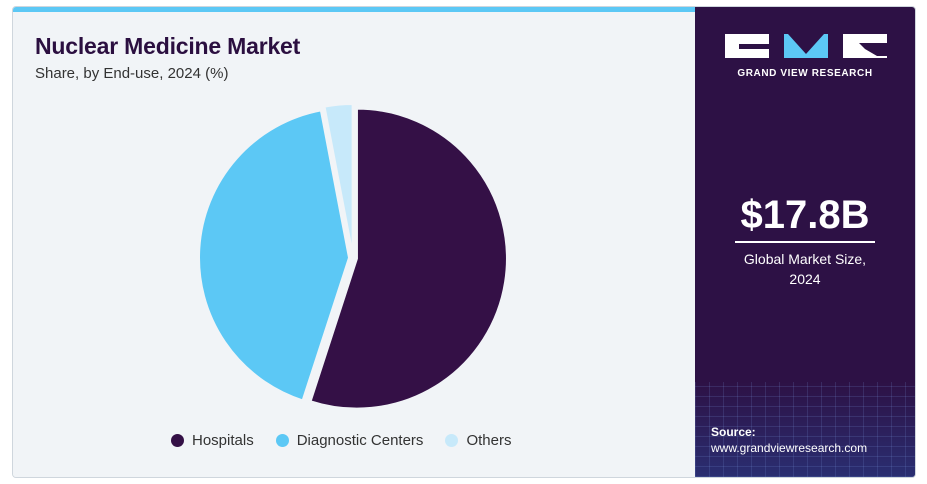  What do you see at coordinates (805, 269) in the screenshot?
I see `market-size-label: Global Market Size, 2024` at bounding box center [805, 269].